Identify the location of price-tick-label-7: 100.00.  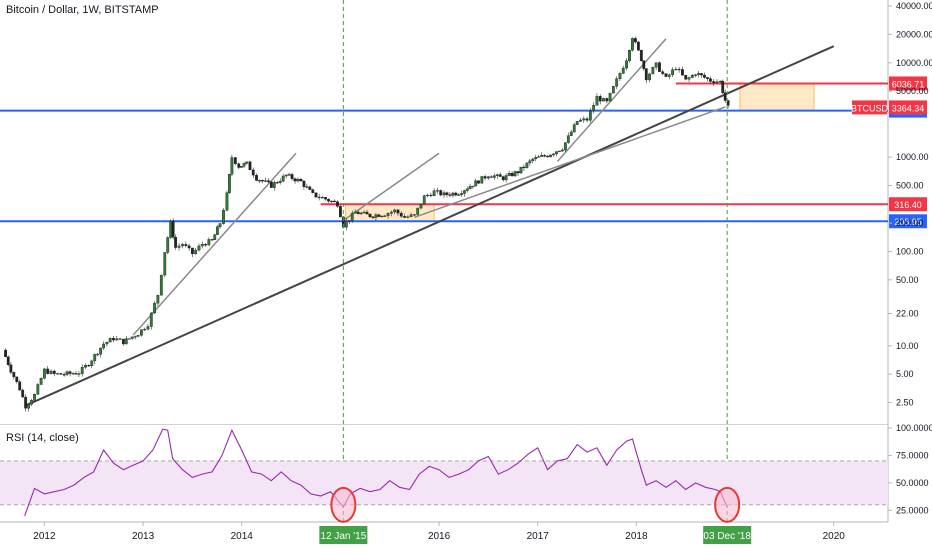
(910, 251).